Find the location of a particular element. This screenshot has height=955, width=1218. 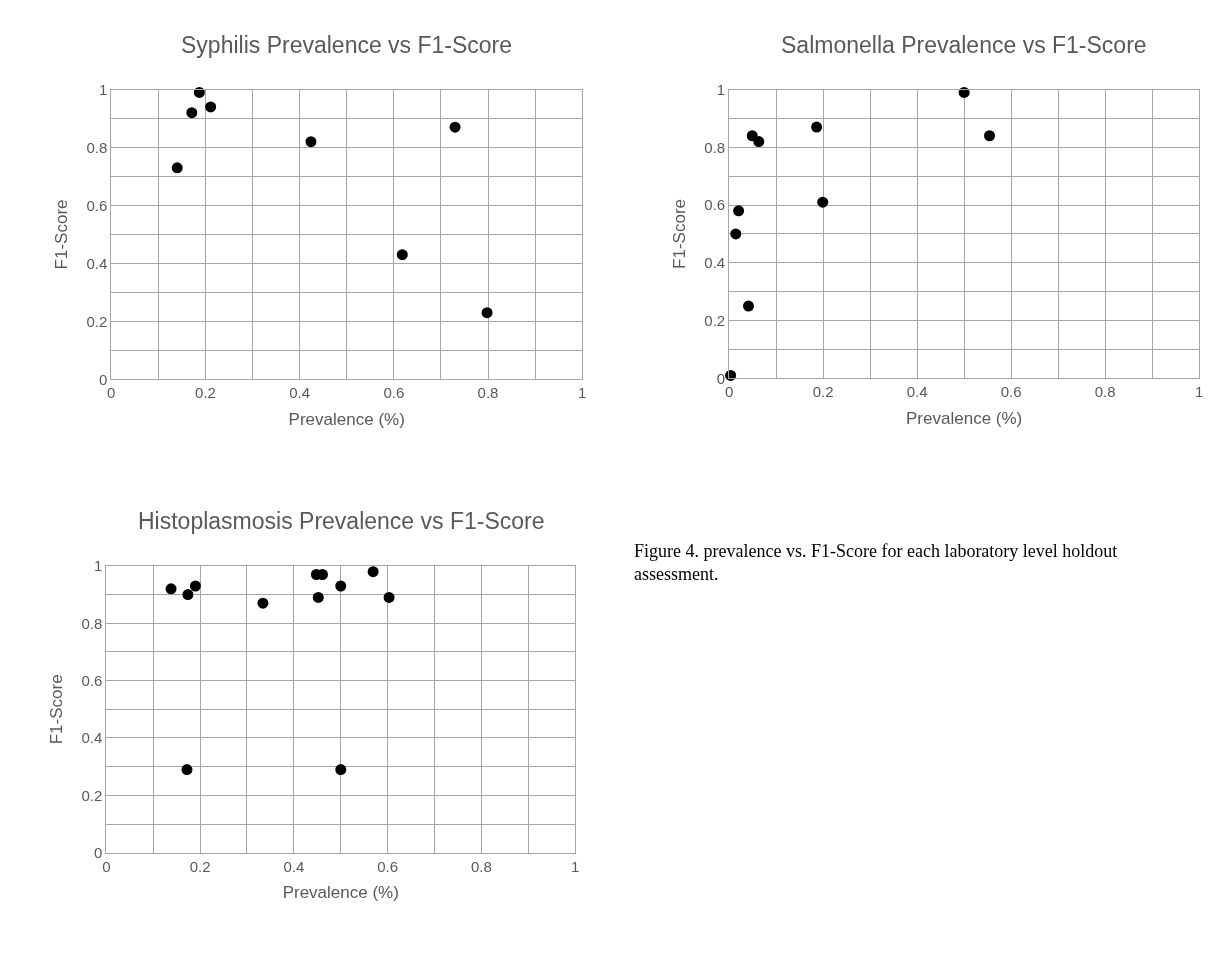

chart-title: Salmonella Prevalence vs F1-Score is located at coordinates (964, 45).